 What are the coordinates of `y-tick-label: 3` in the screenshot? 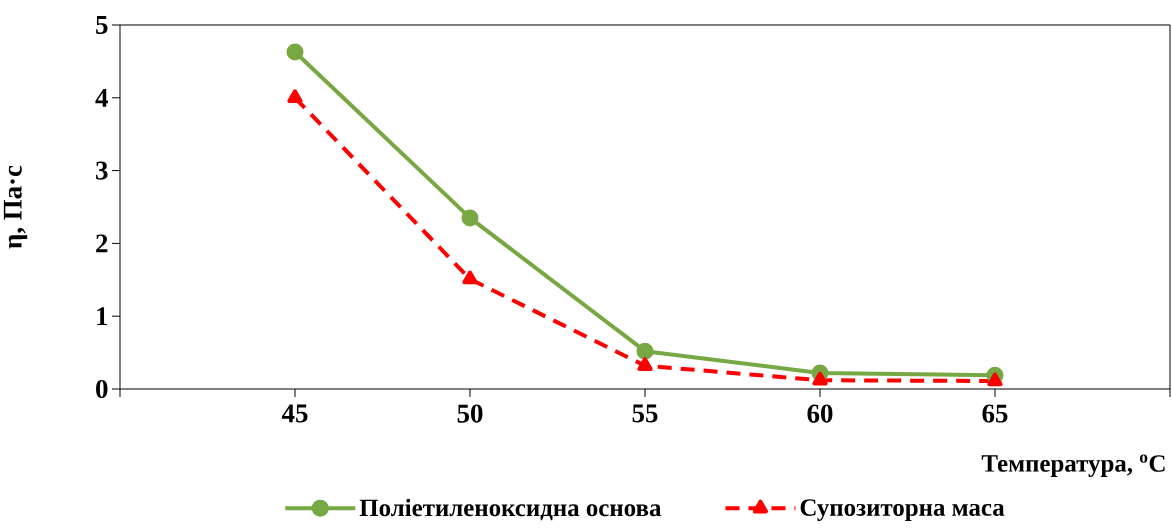 It's located at (102, 170).